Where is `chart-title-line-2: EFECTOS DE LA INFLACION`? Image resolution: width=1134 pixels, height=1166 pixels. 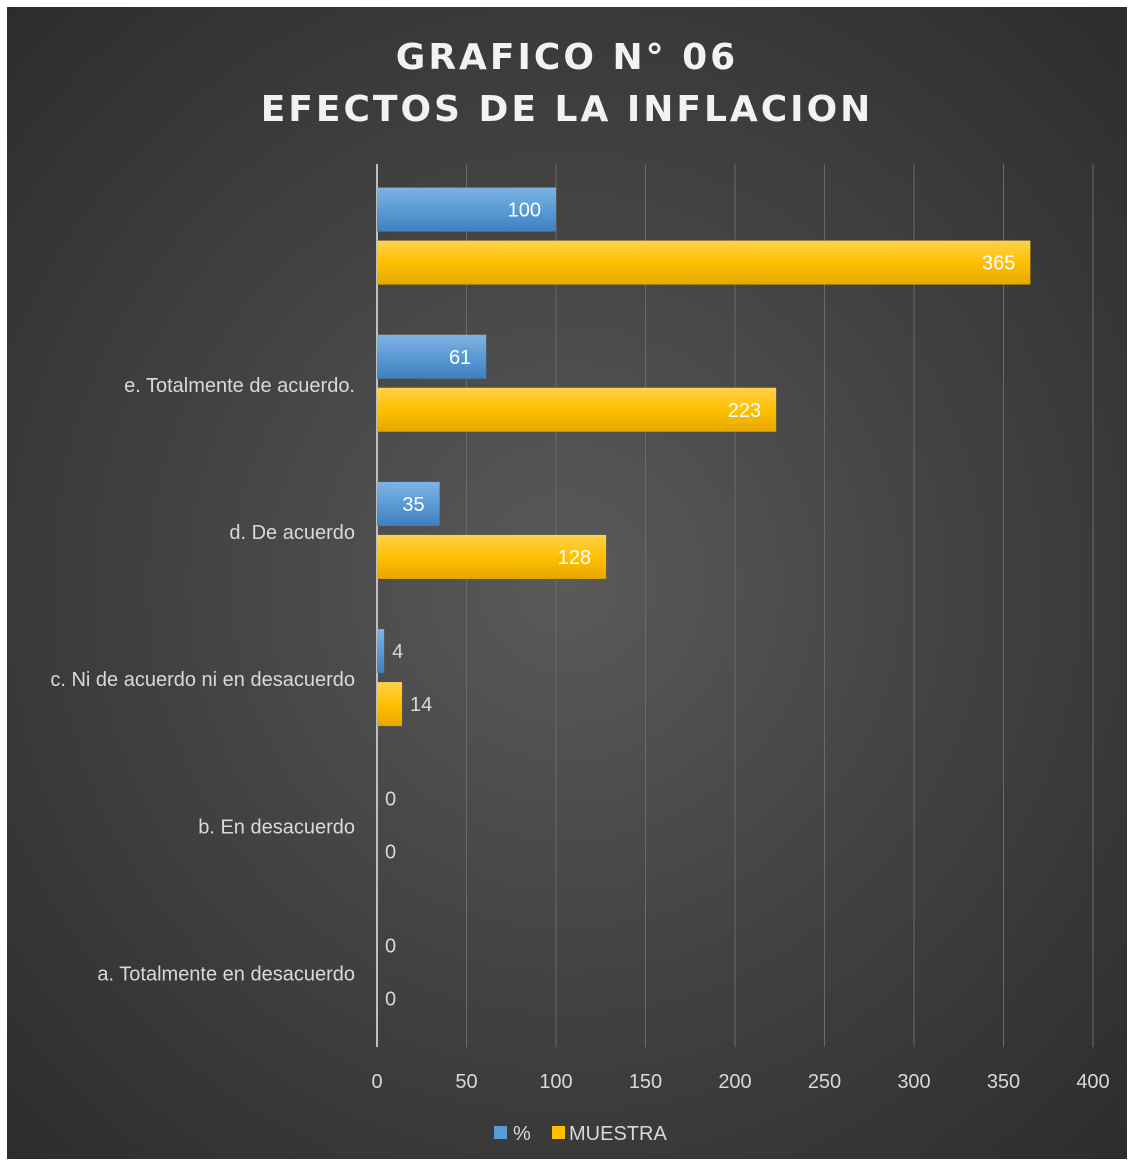 chart-title-line-2: EFECTOS DE LA INFLACION is located at coordinates (567, 109).